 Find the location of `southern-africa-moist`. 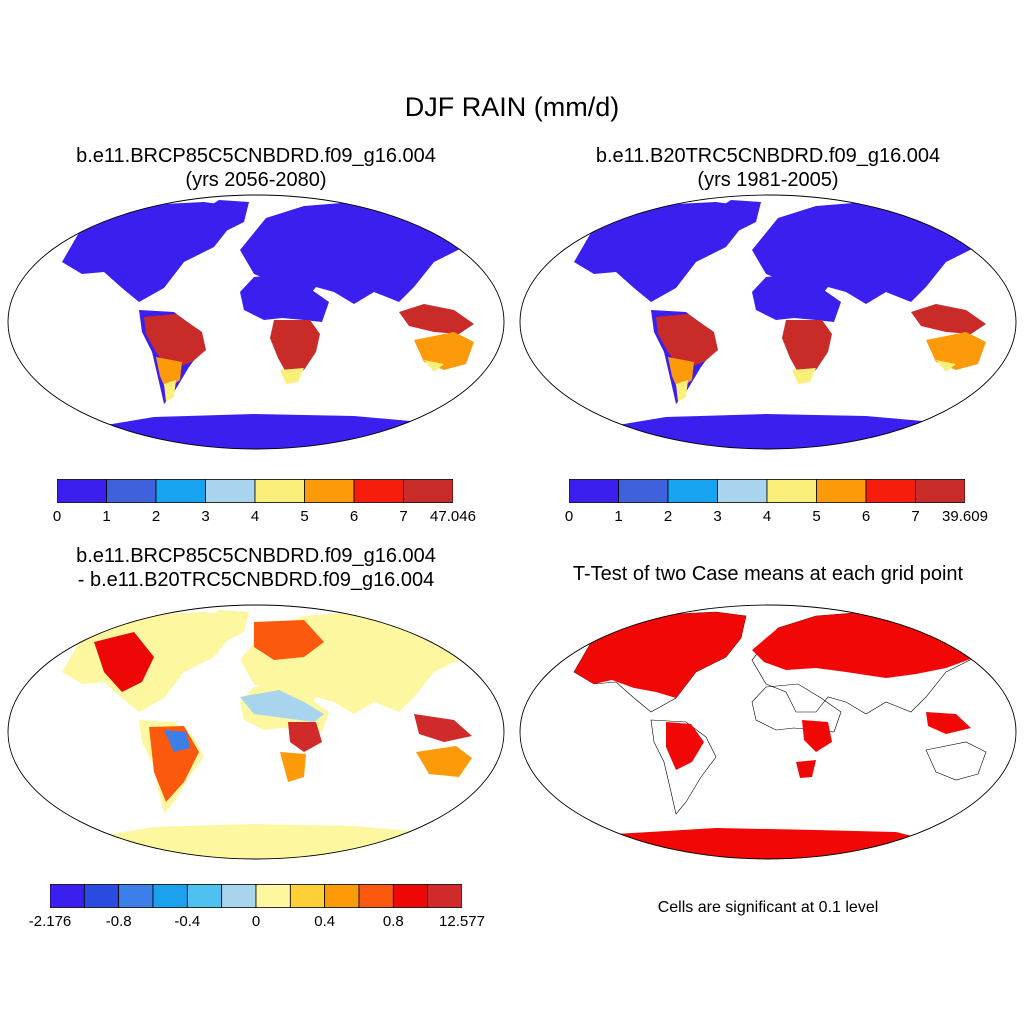

southern-africa-moist is located at coordinates (293, 767).